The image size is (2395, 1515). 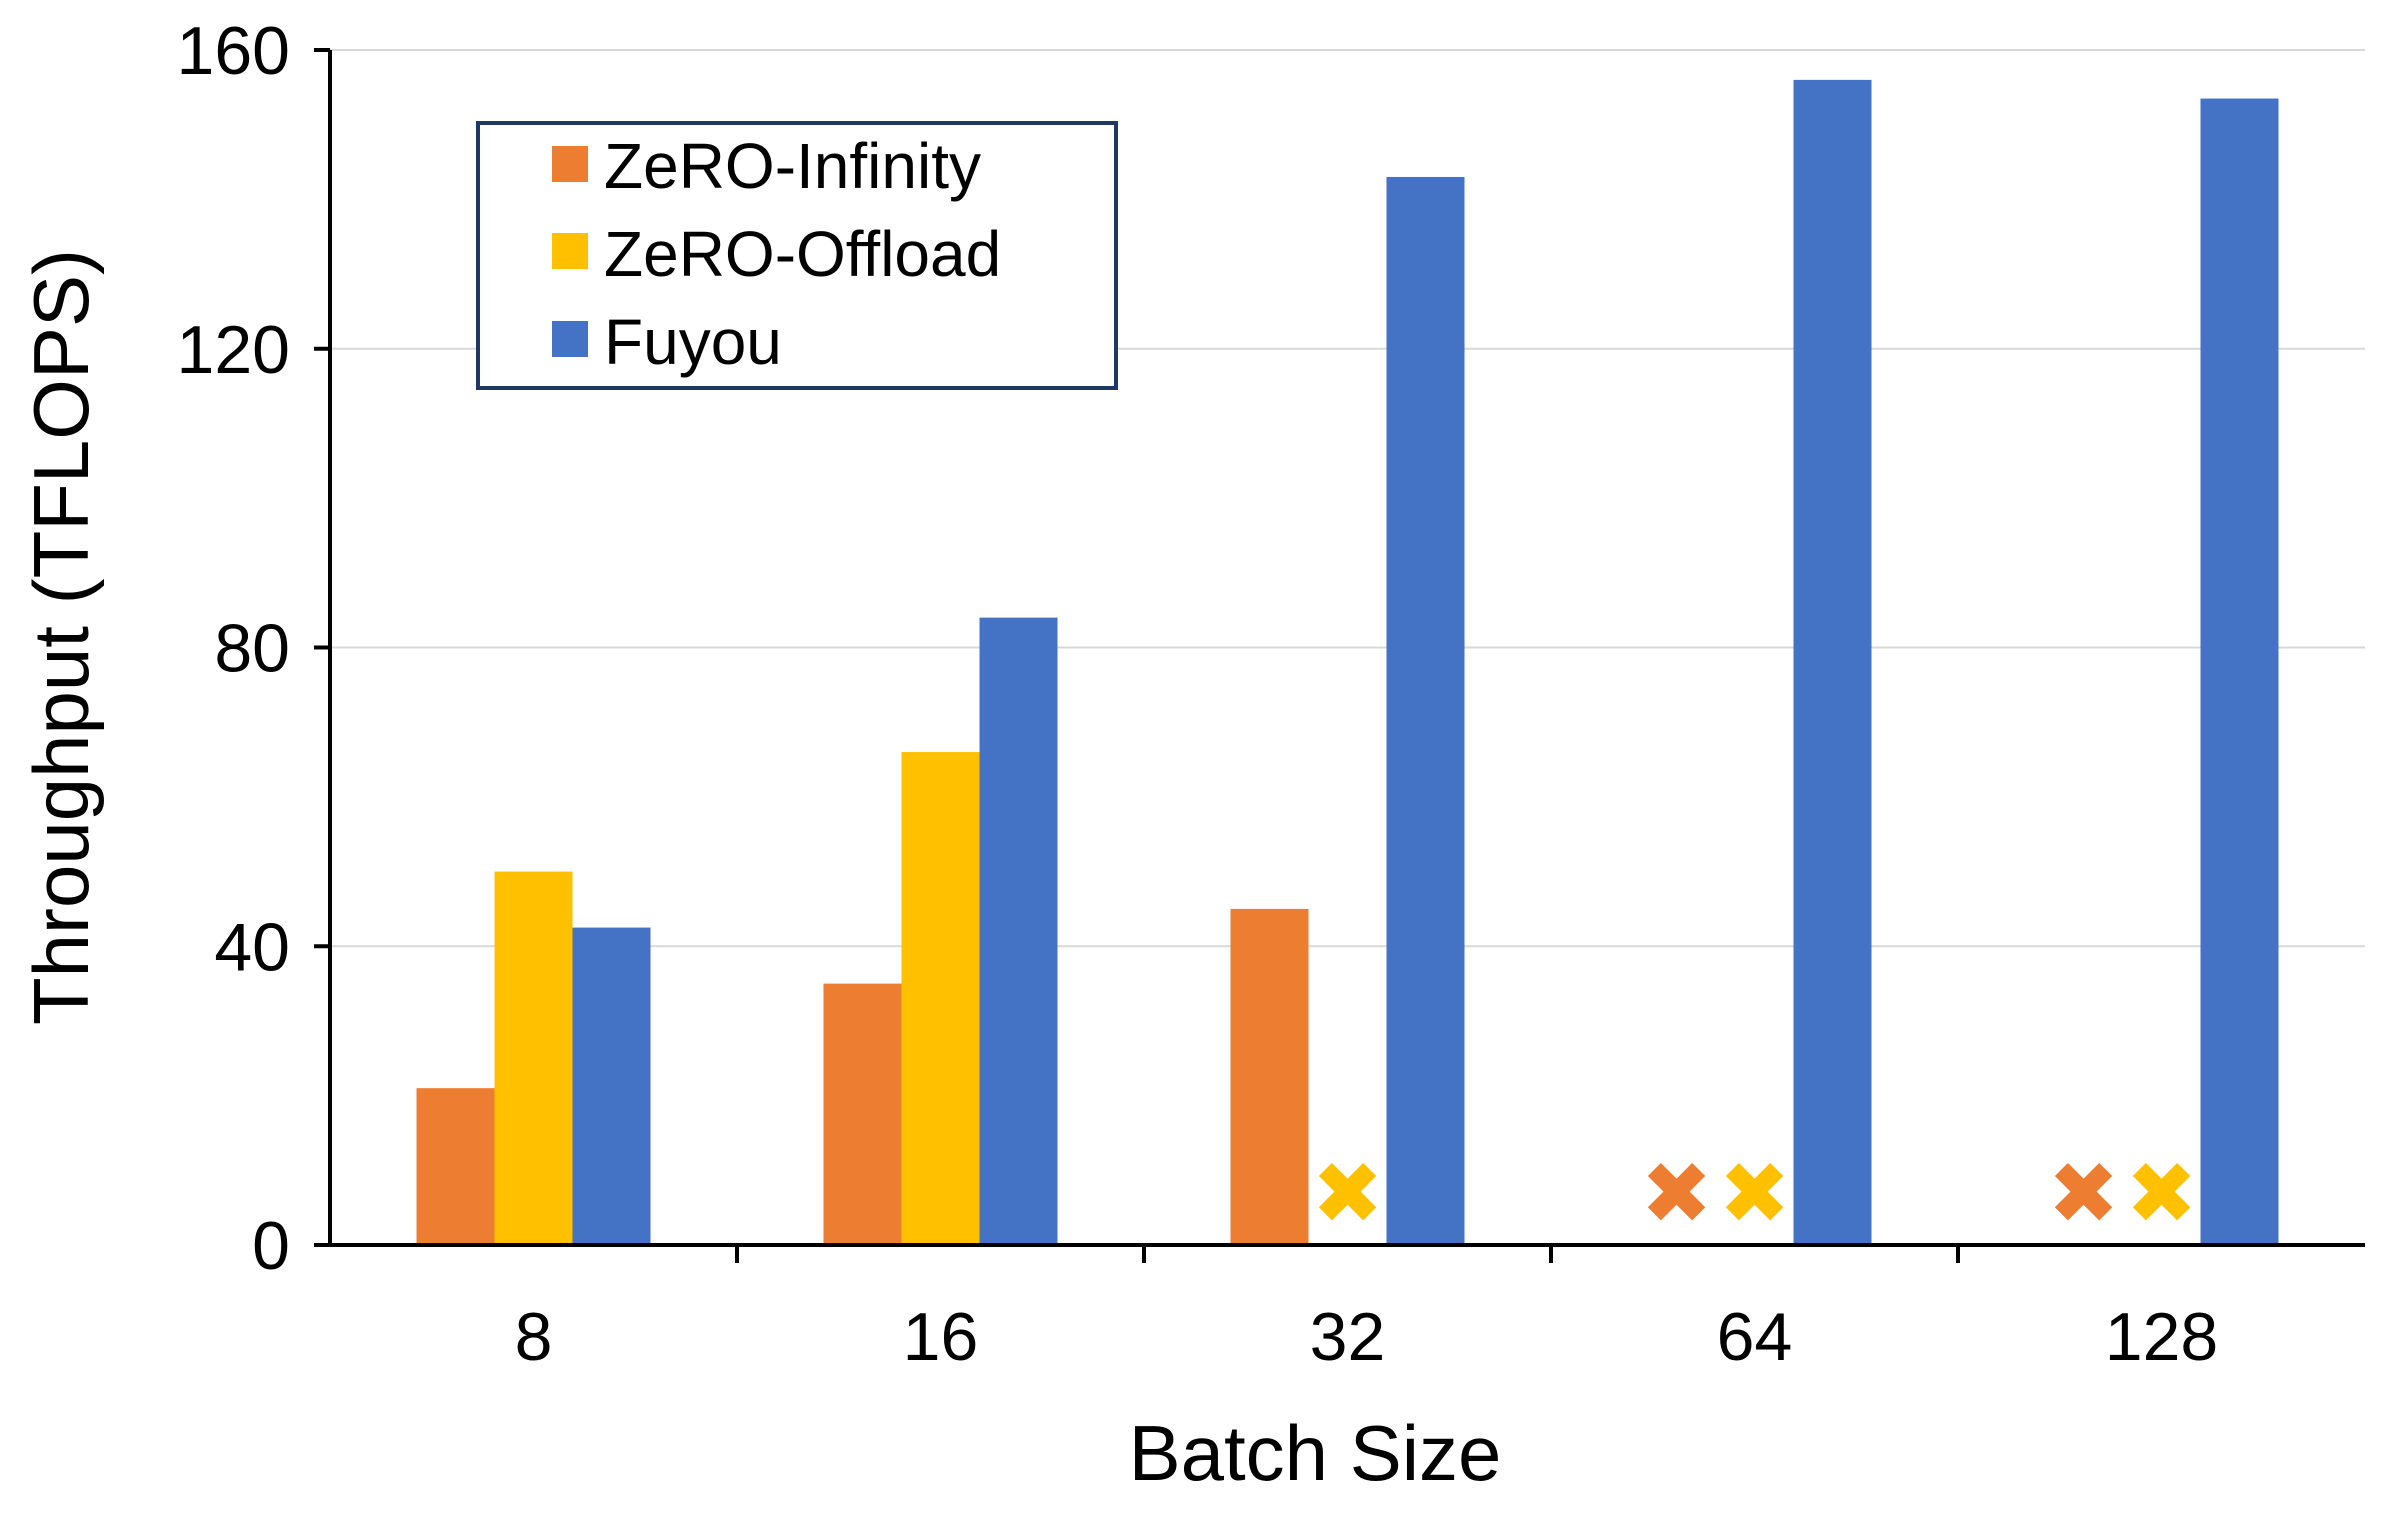 I want to click on x-axis-title: Batch Size, so click(x=1315, y=1453).